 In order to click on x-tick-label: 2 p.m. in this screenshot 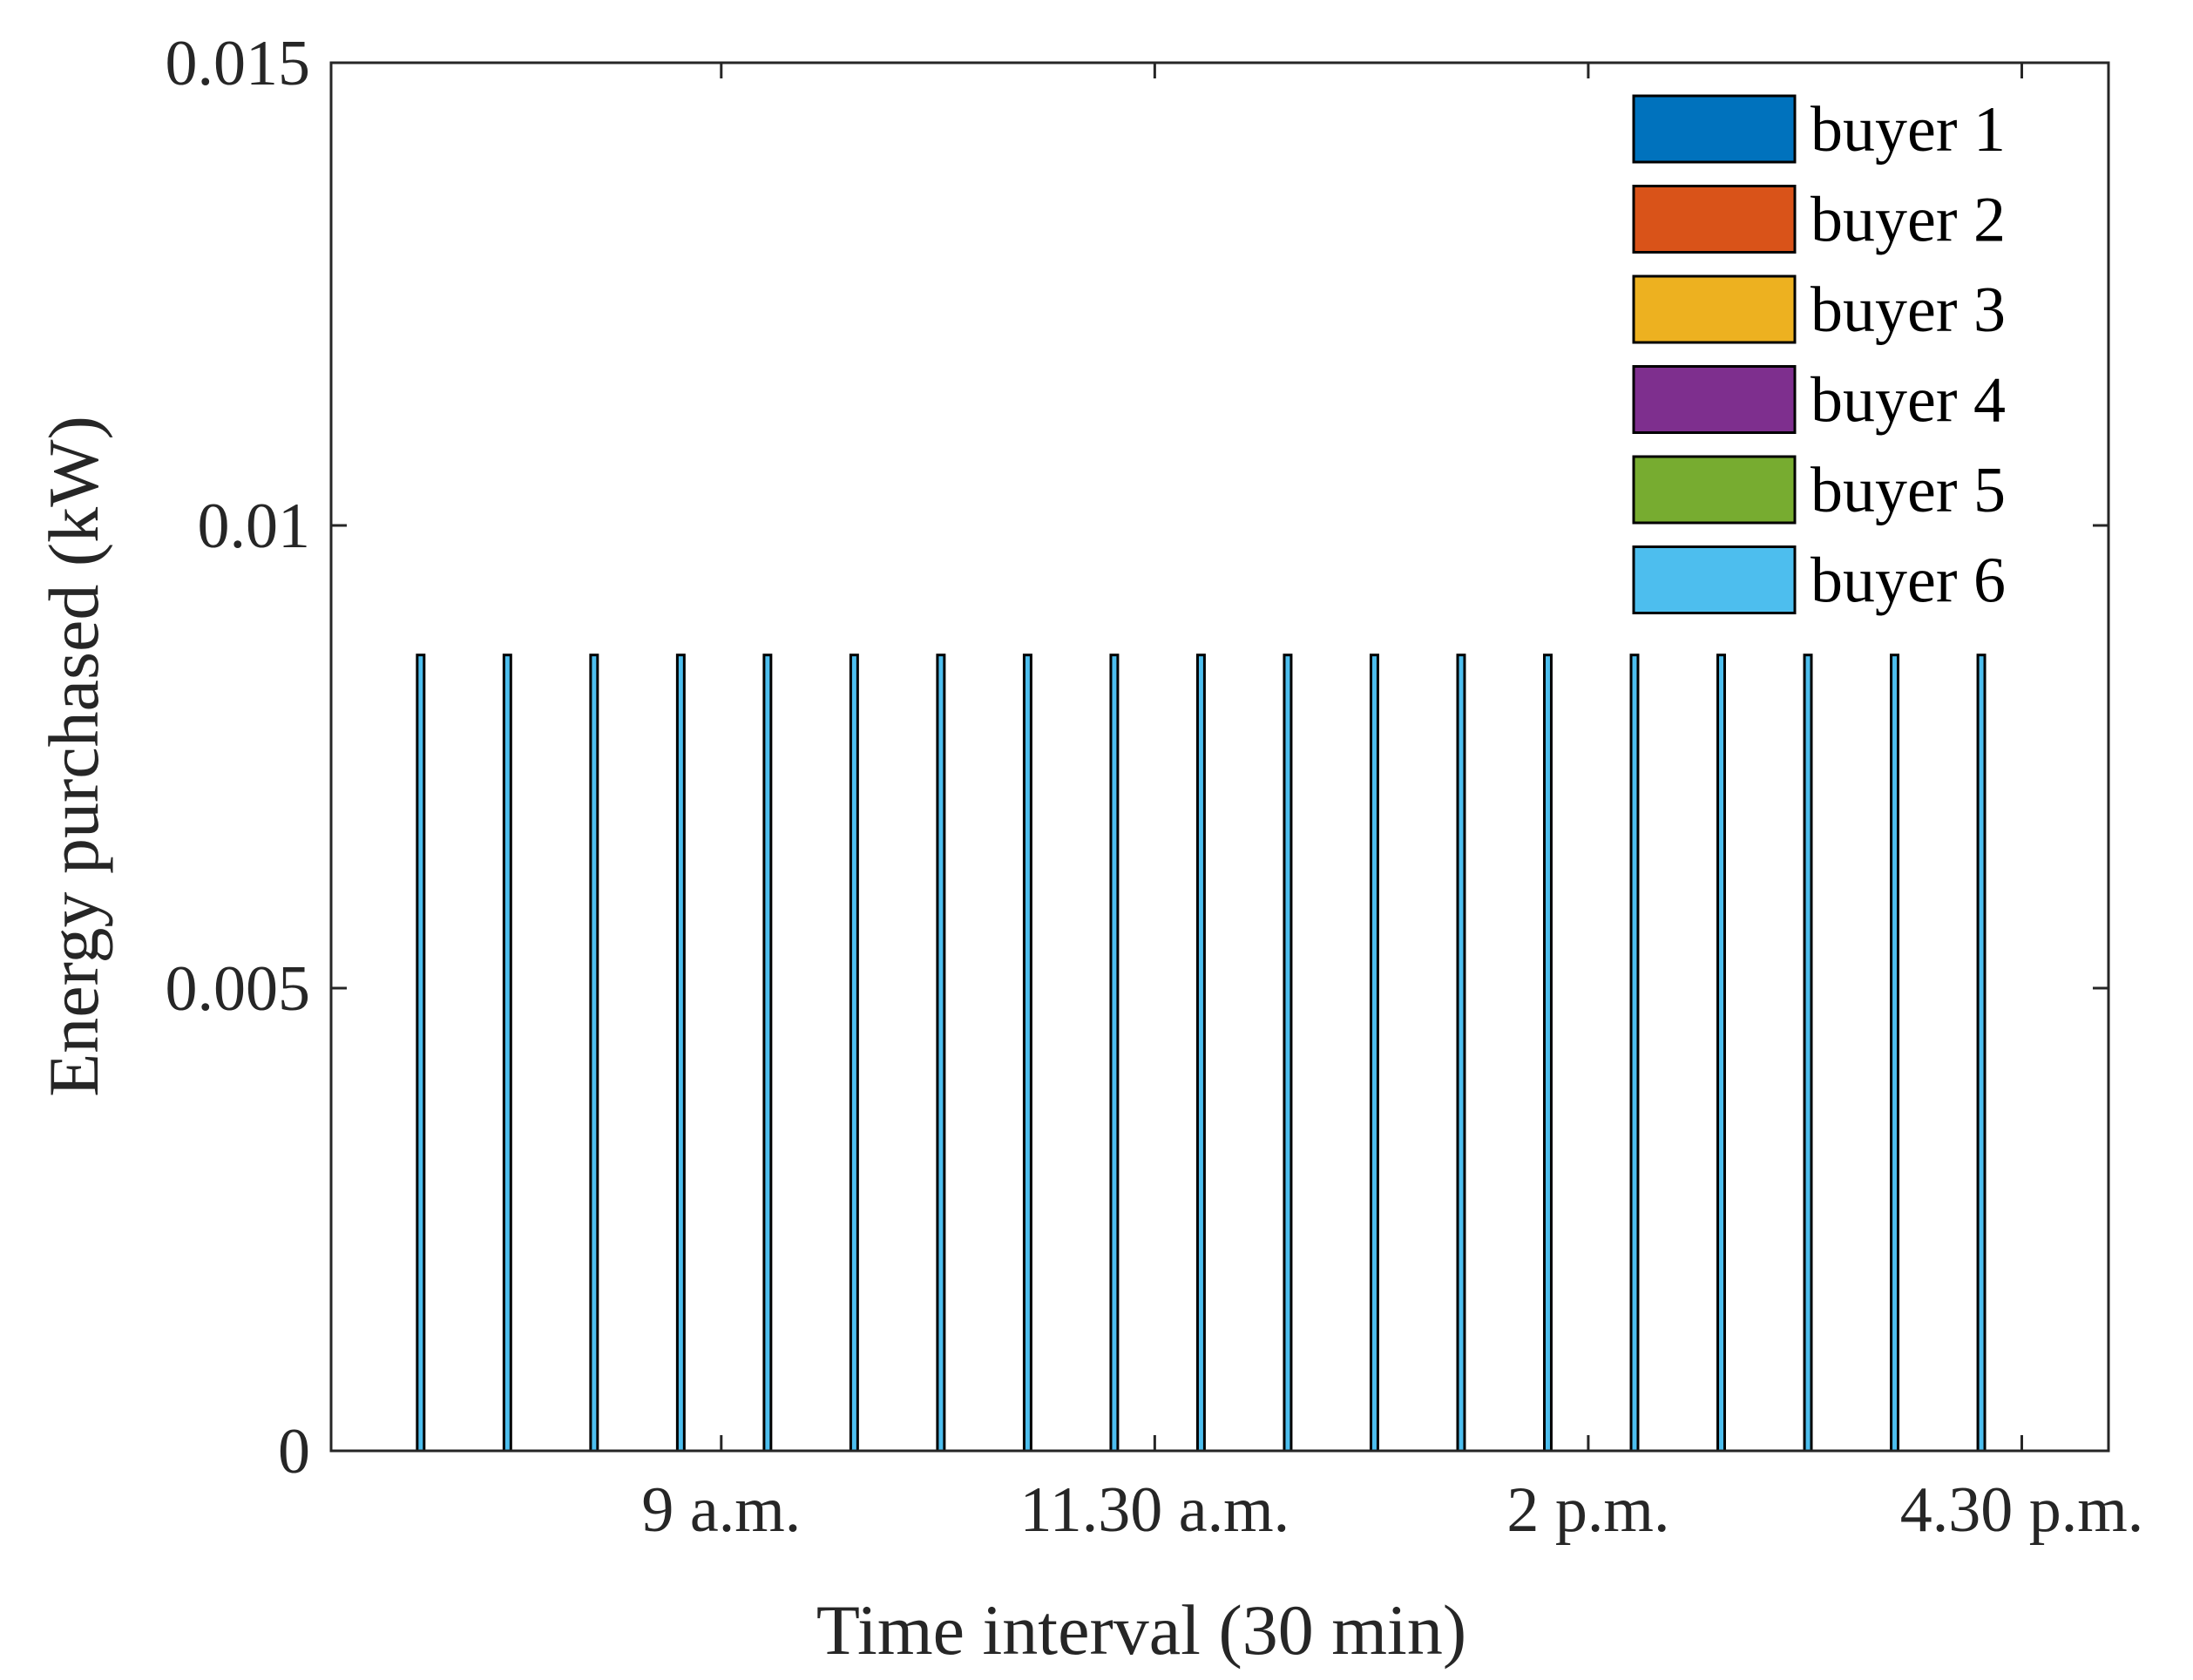, I will do `click(1588, 1510)`.